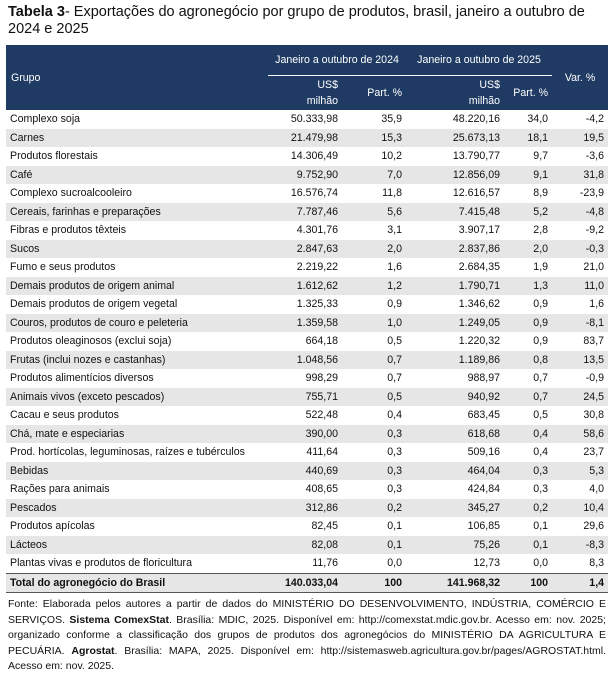 The height and width of the screenshot is (675, 615). Describe the element at coordinates (594, 415) in the screenshot. I see `value-cell: 30,8` at that location.